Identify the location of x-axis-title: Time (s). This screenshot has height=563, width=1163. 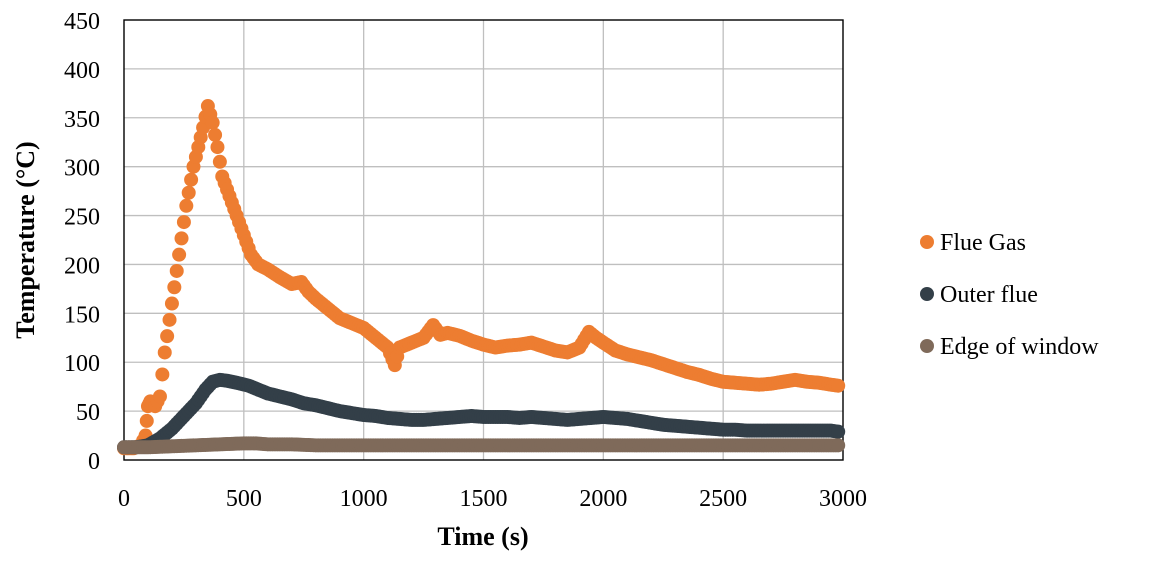
(482, 536).